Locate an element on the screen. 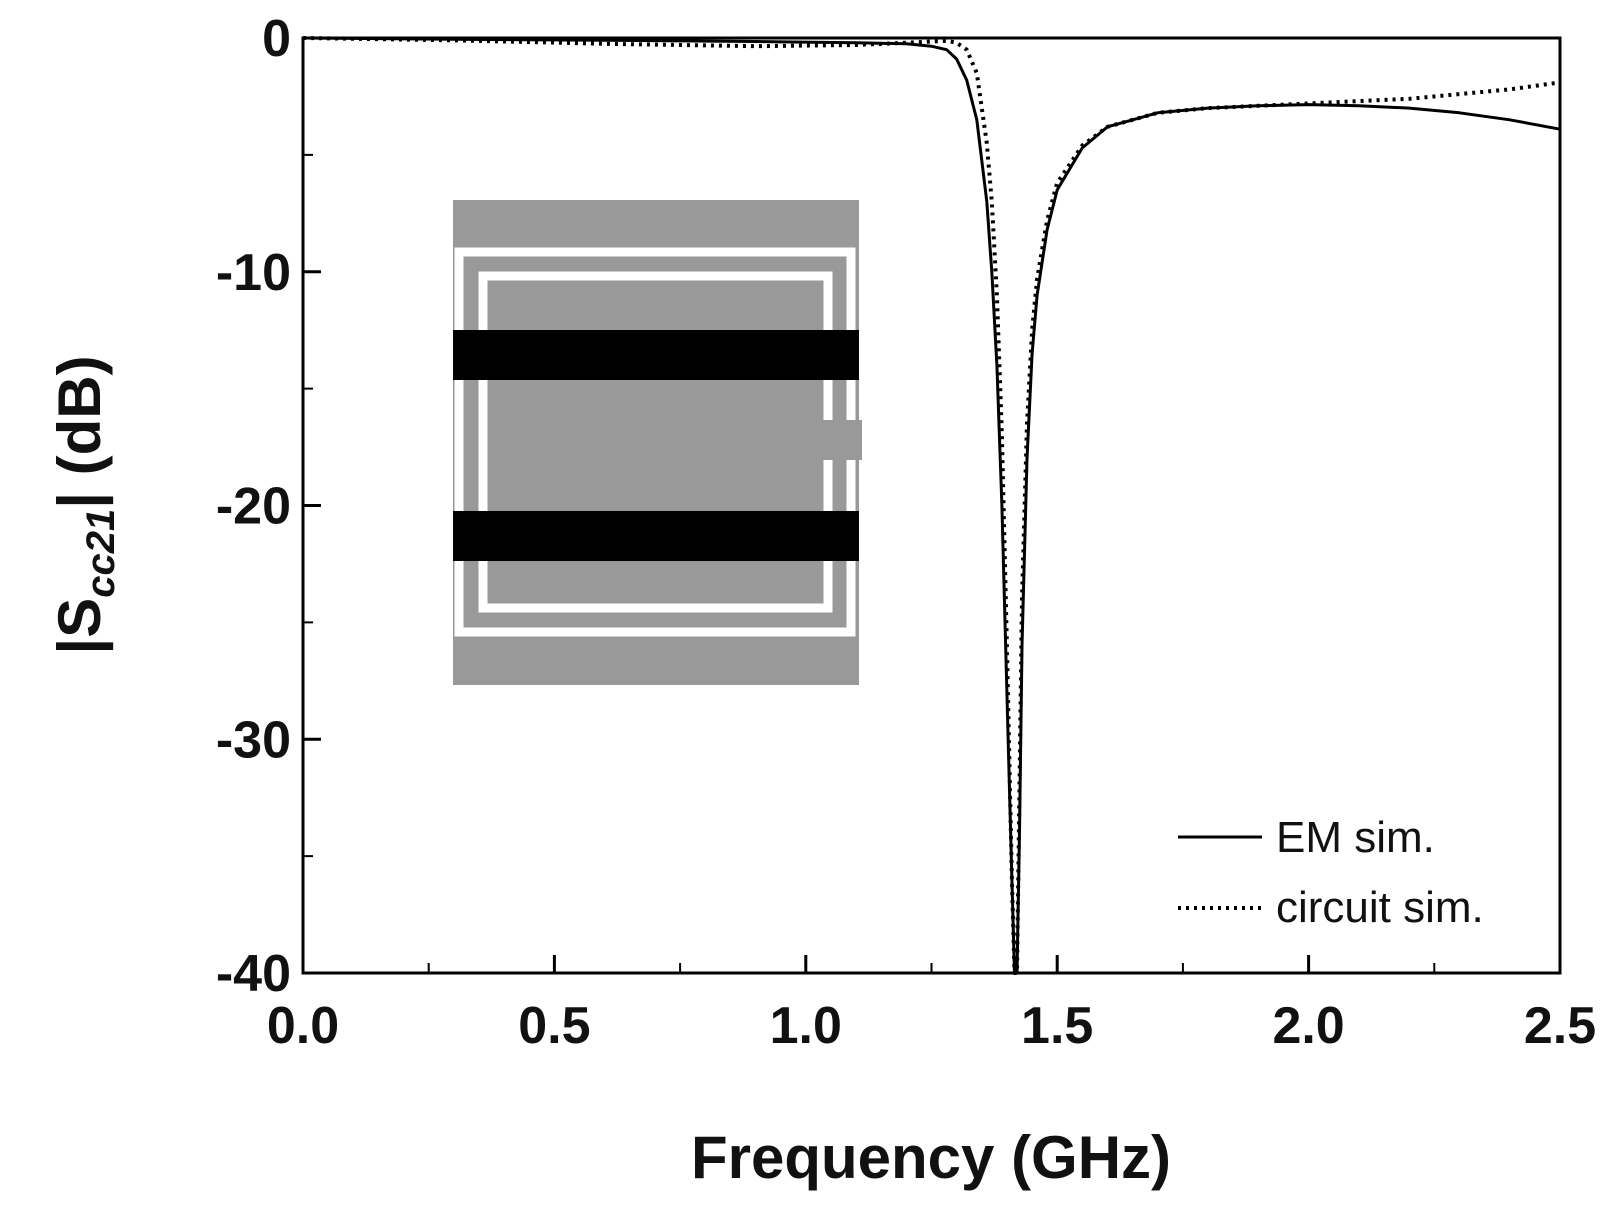  legend: EM sim. circuit sim. is located at coordinates (1331, 872).